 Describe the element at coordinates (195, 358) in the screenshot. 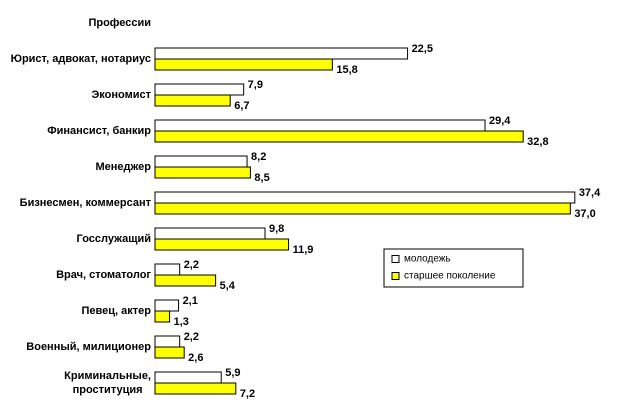

I see `value-label: 2,6` at that location.